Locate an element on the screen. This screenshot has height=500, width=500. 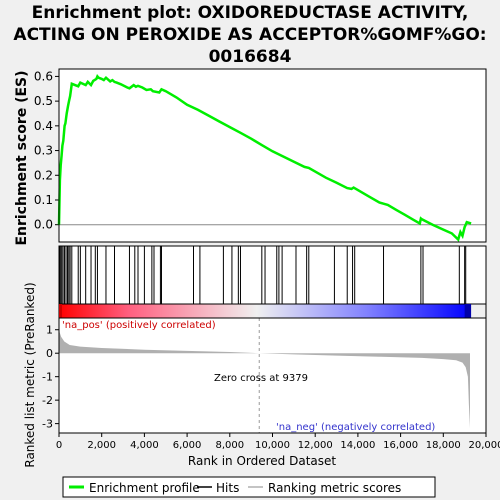
metric-y-axis: -3 -2 -1 0 1 is located at coordinates (50, 377).